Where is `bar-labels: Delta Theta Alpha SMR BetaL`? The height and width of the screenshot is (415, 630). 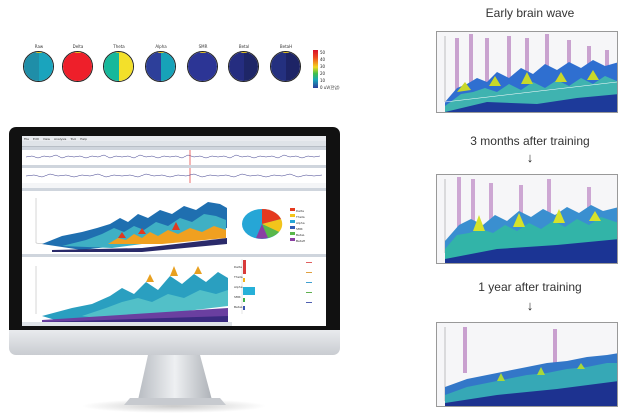 bar-labels: Delta Theta Alpha SMR BetaL is located at coordinates (238, 287).